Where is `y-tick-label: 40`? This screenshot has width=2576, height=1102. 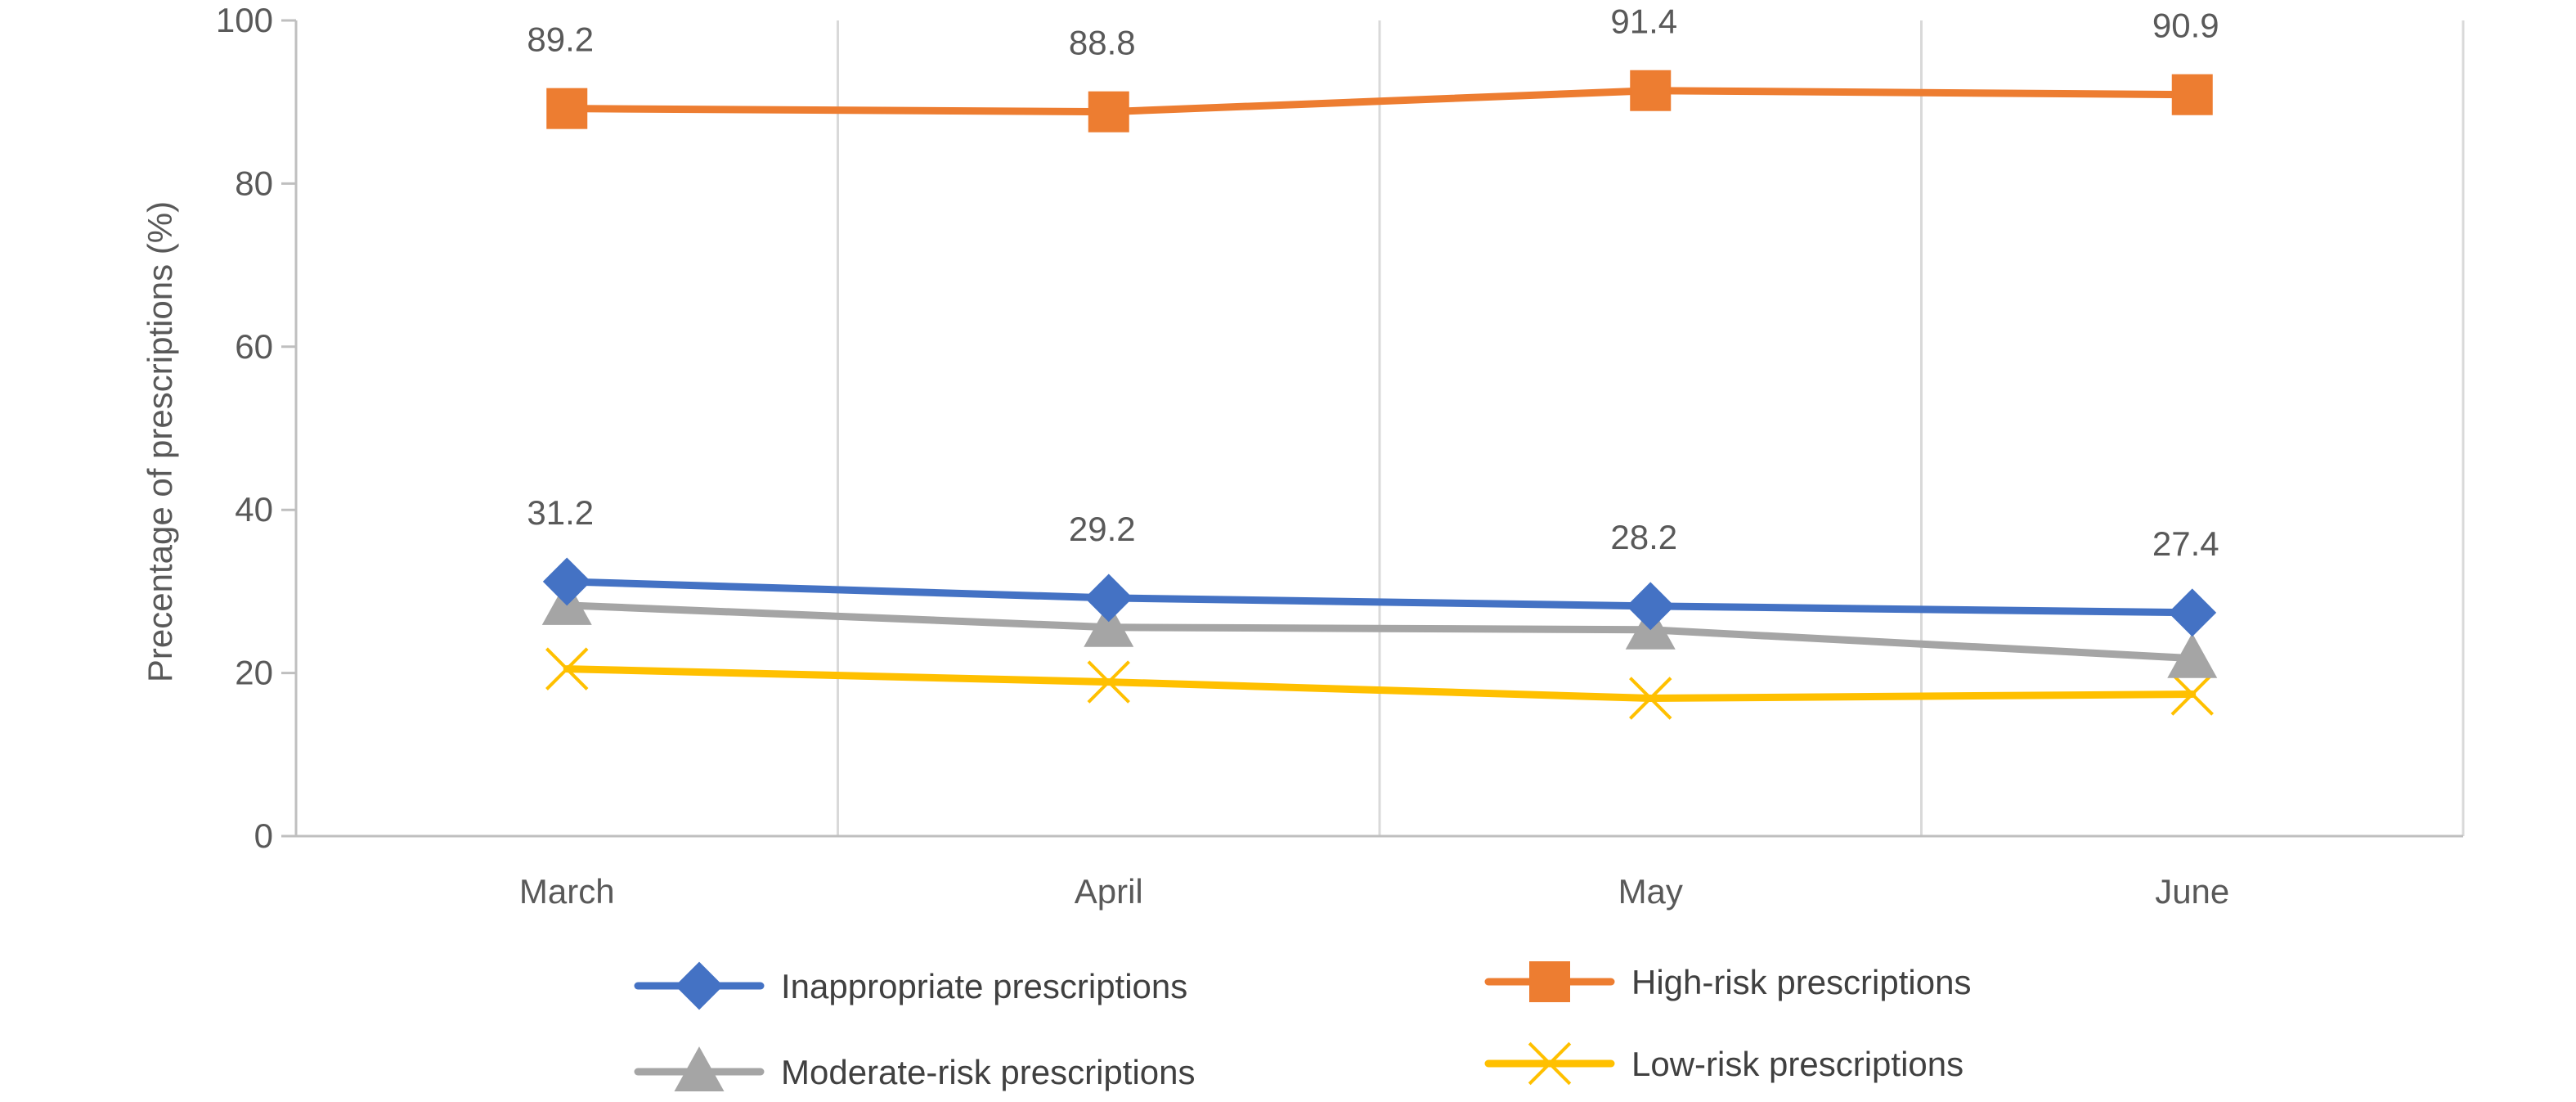
y-tick-label: 40 is located at coordinates (254, 510).